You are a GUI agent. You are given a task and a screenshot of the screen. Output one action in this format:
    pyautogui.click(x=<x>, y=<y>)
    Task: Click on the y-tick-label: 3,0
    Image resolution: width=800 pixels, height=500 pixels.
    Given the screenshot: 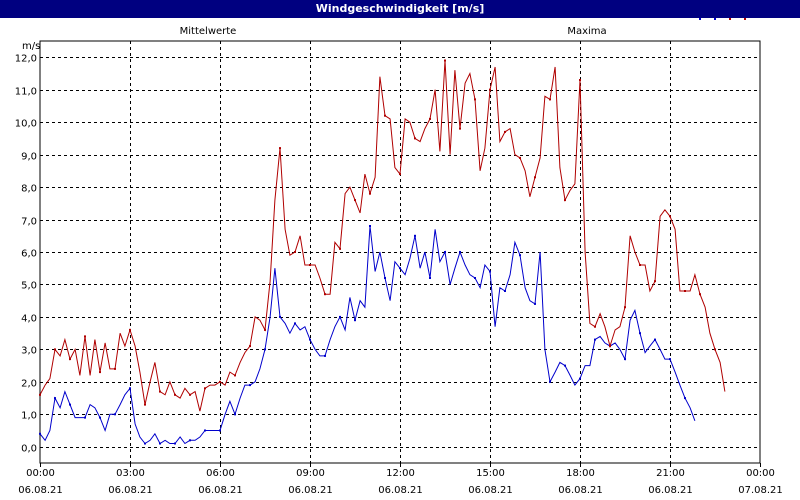 What is the action you would take?
    pyautogui.click(x=29, y=351)
    